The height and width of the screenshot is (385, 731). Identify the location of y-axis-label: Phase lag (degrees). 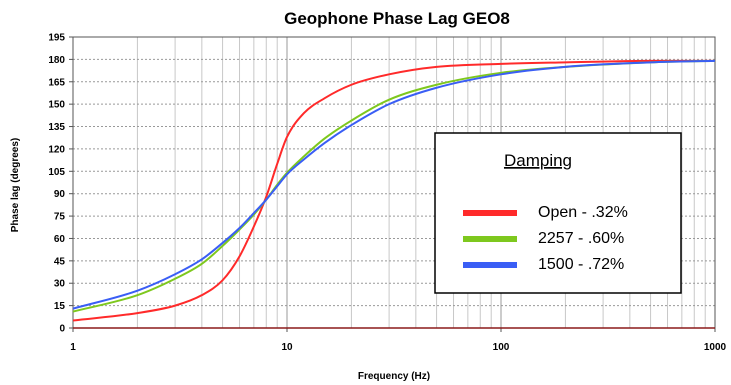
(15, 185).